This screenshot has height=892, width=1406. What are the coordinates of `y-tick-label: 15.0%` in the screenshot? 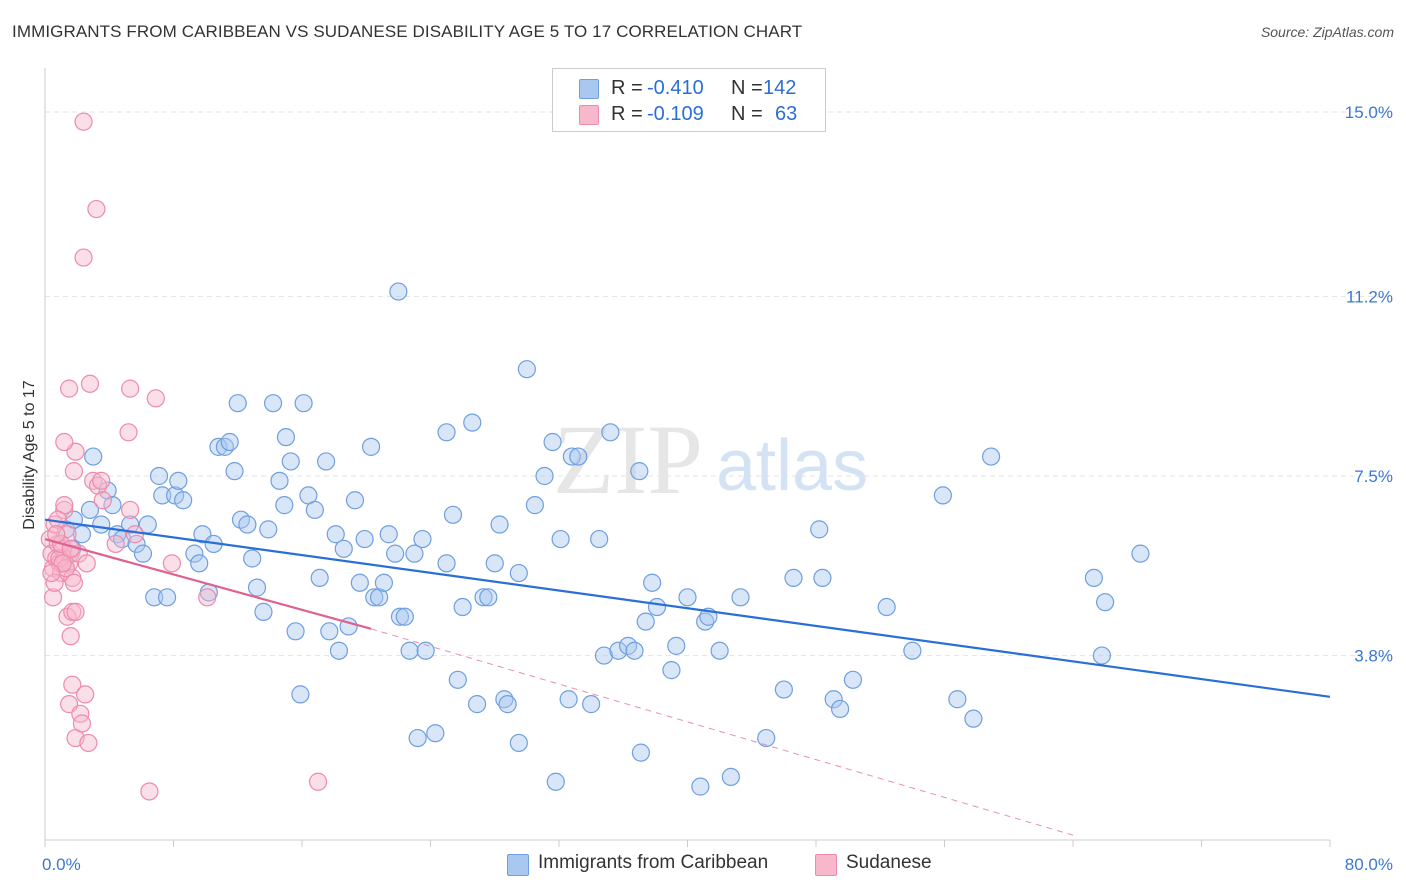 It's located at (1369, 112).